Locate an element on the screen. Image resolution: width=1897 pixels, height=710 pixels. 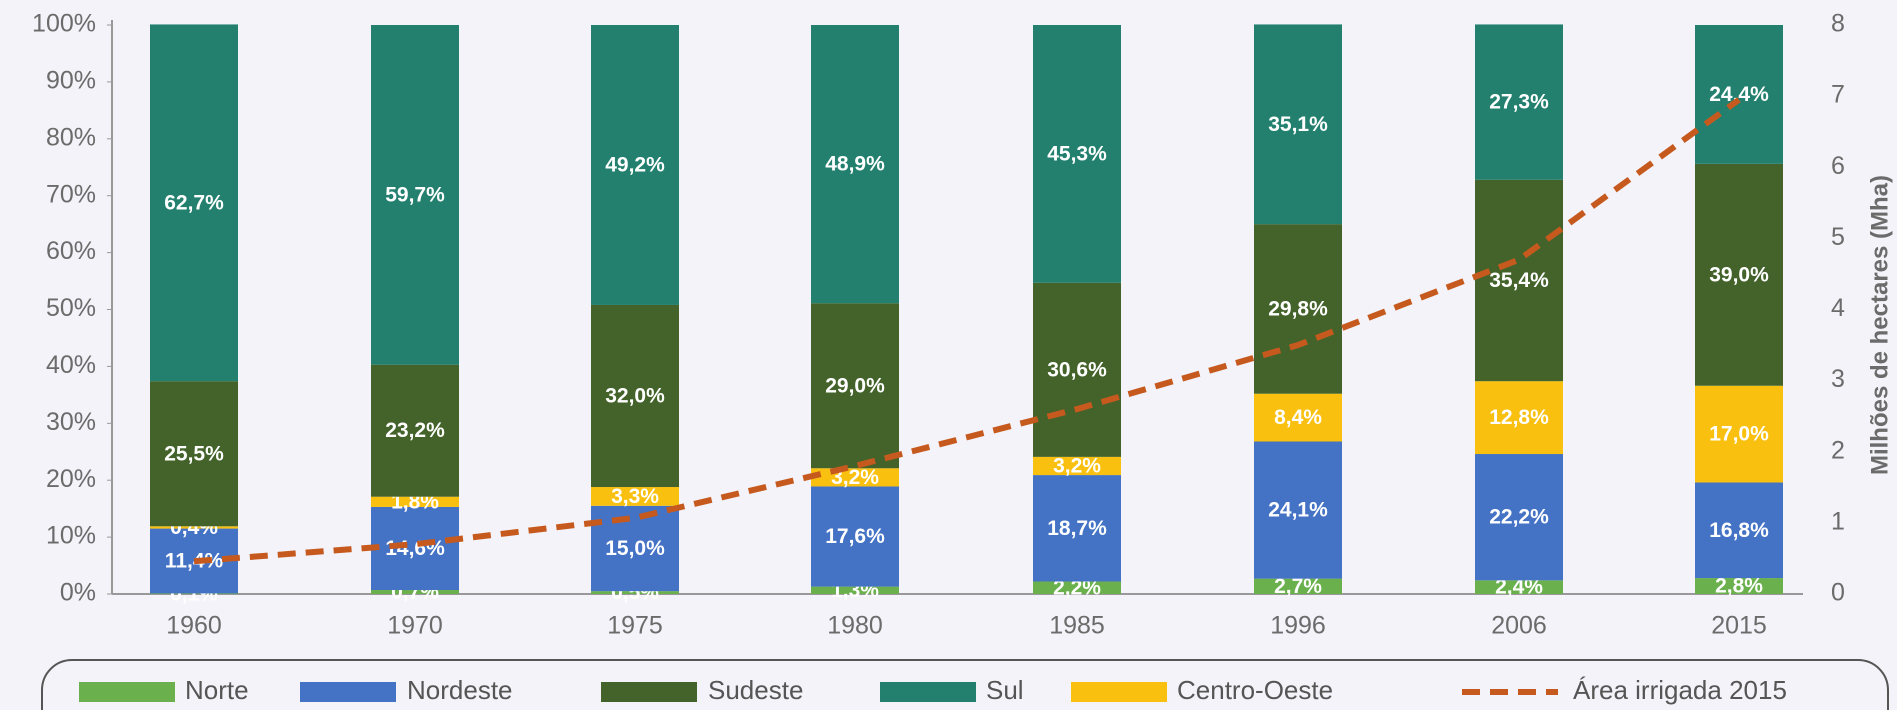
x-tick-label: 1996 is located at coordinates (1298, 626).